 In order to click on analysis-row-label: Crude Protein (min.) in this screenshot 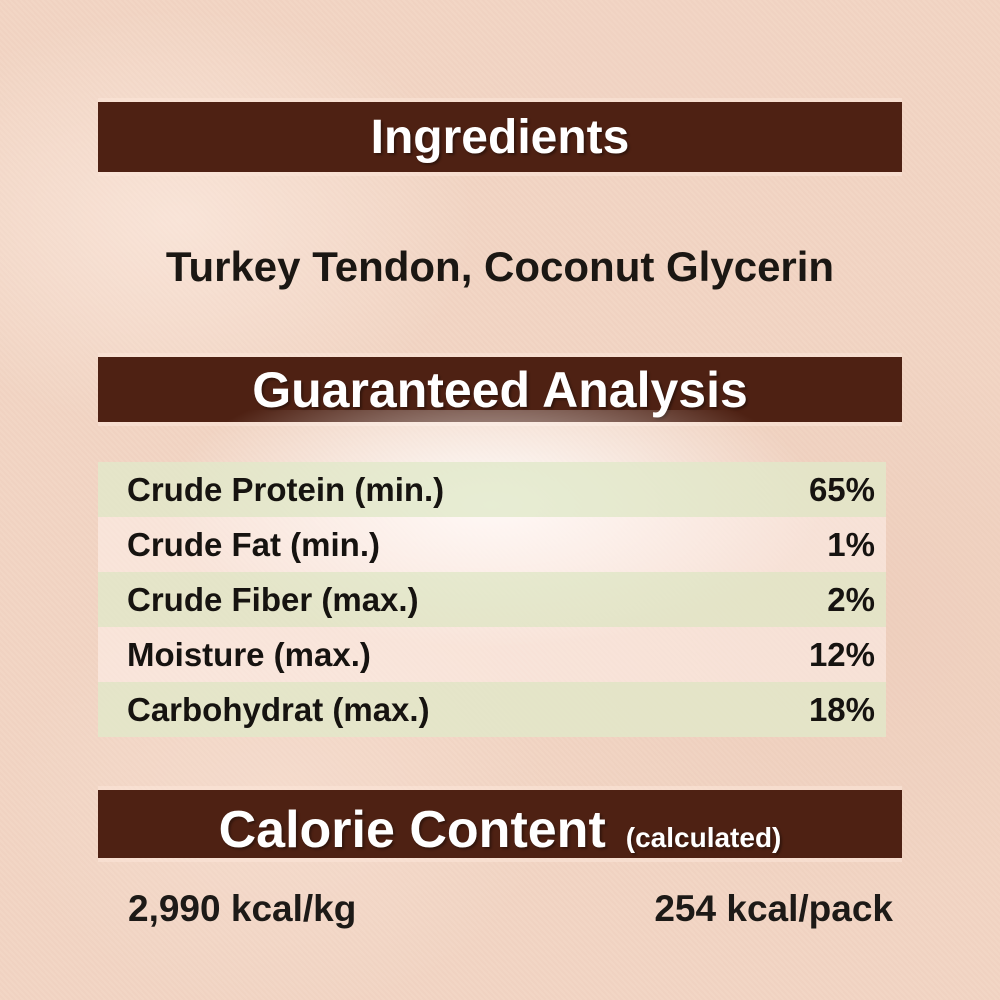, I will do `click(286, 489)`.